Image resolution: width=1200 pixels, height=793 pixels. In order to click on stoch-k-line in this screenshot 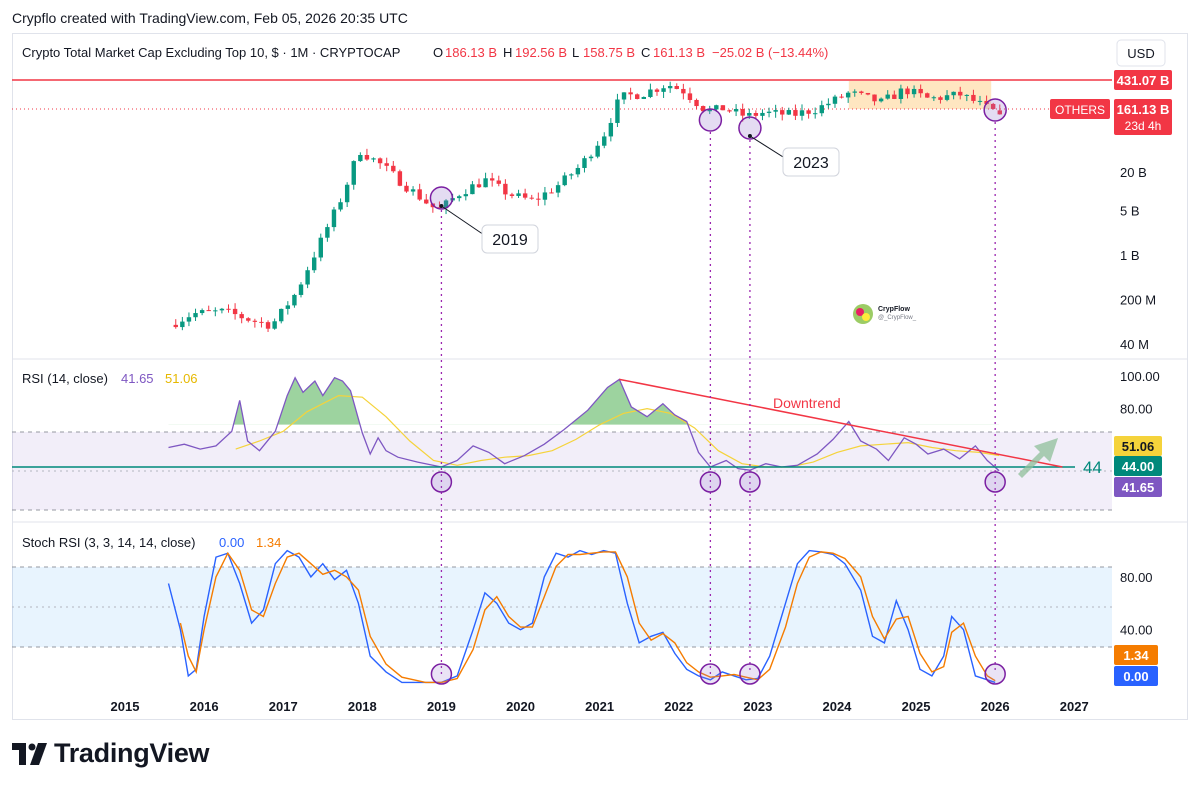, I will do `click(581, 616)`.